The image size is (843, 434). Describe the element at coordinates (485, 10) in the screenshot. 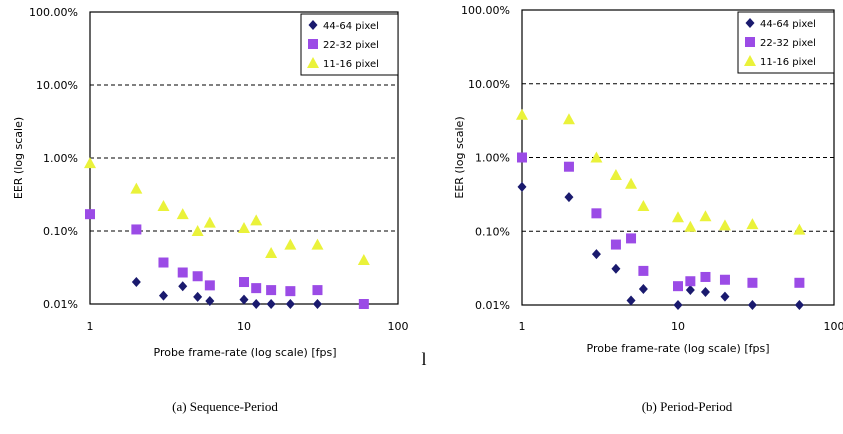

I see `y-tick-label: 100.00%` at that location.